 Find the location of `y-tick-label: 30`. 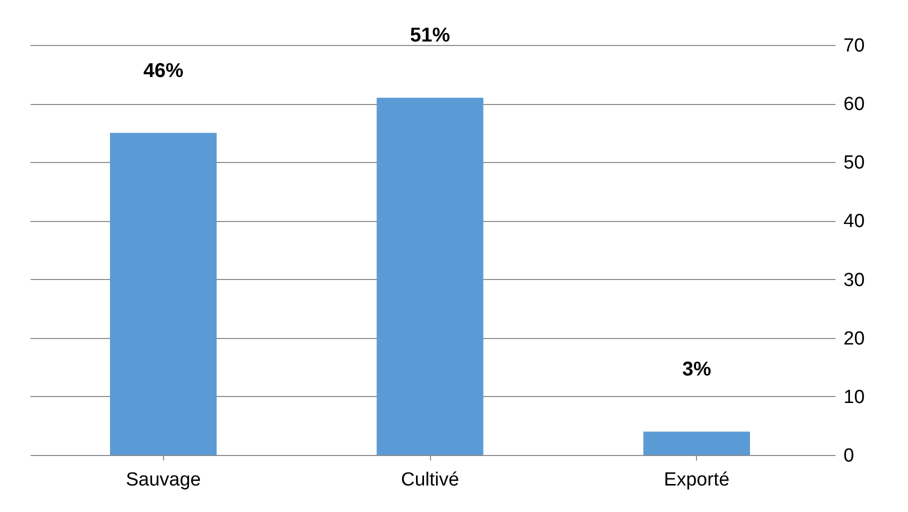

y-tick-label: 30 is located at coordinates (854, 280).